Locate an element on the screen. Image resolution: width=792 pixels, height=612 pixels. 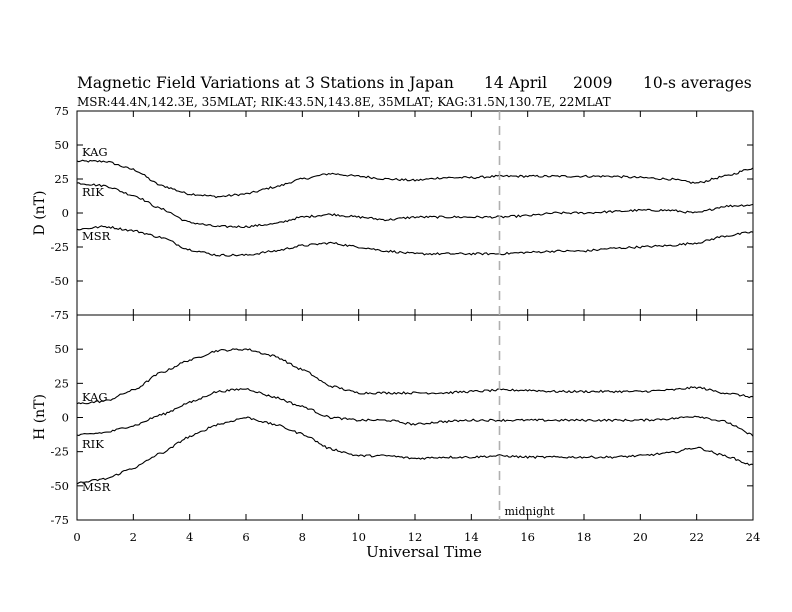
x-tick-label: 14 is located at coordinates (471, 537).